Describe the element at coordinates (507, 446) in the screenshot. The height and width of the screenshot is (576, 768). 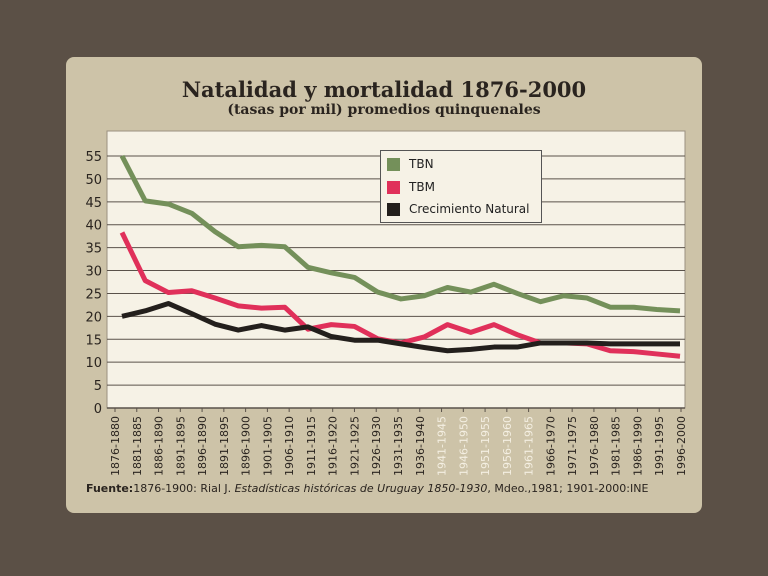
I see `x-tick-label: 1956-1960` at that location.